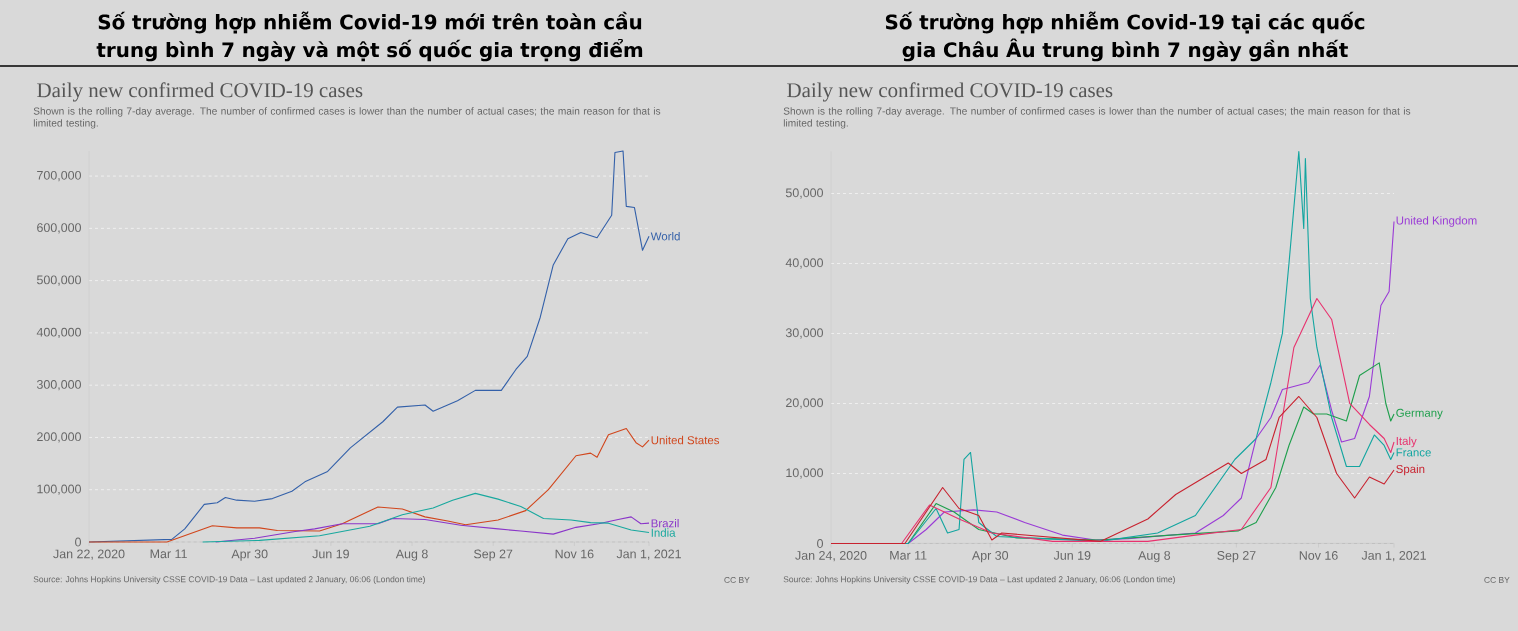  Describe the element at coordinates (1436, 221) in the screenshot. I see `series-label: United Kingdom` at that location.